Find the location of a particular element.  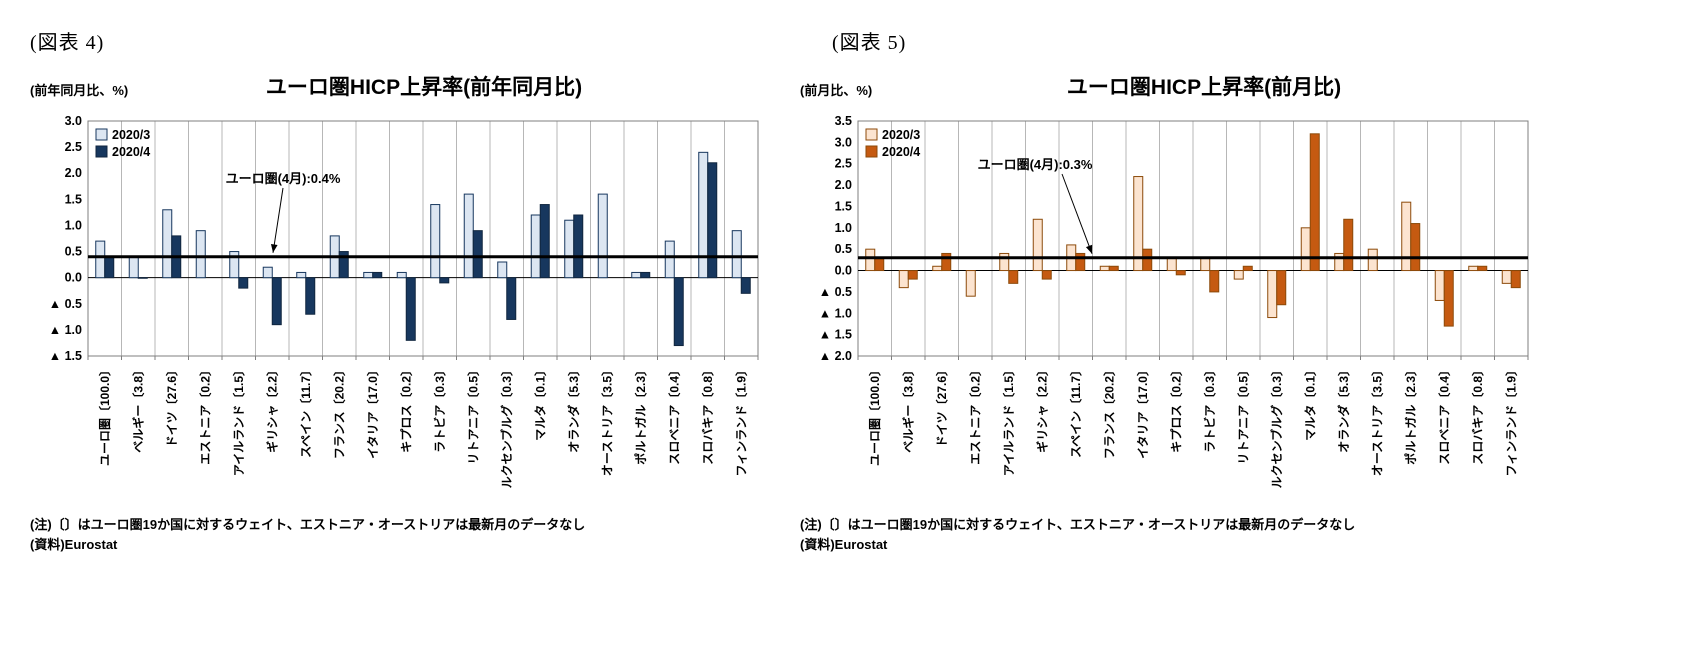

y-tick-label: 2.0 is located at coordinates (843, 185).